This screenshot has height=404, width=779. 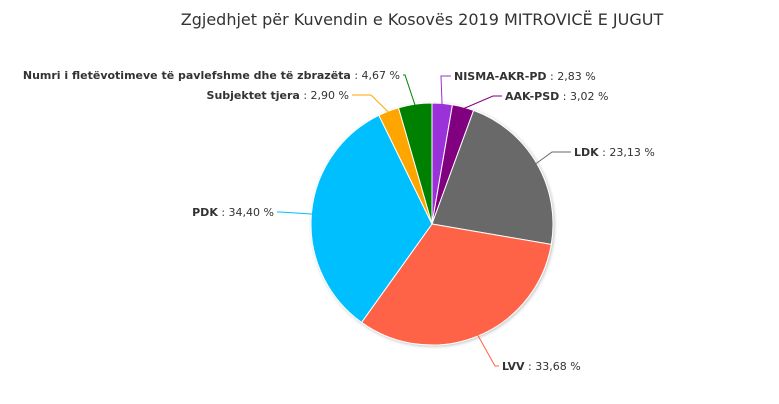 I want to click on slice-label-ldk: LDK : 23,13 %, so click(x=614, y=152).